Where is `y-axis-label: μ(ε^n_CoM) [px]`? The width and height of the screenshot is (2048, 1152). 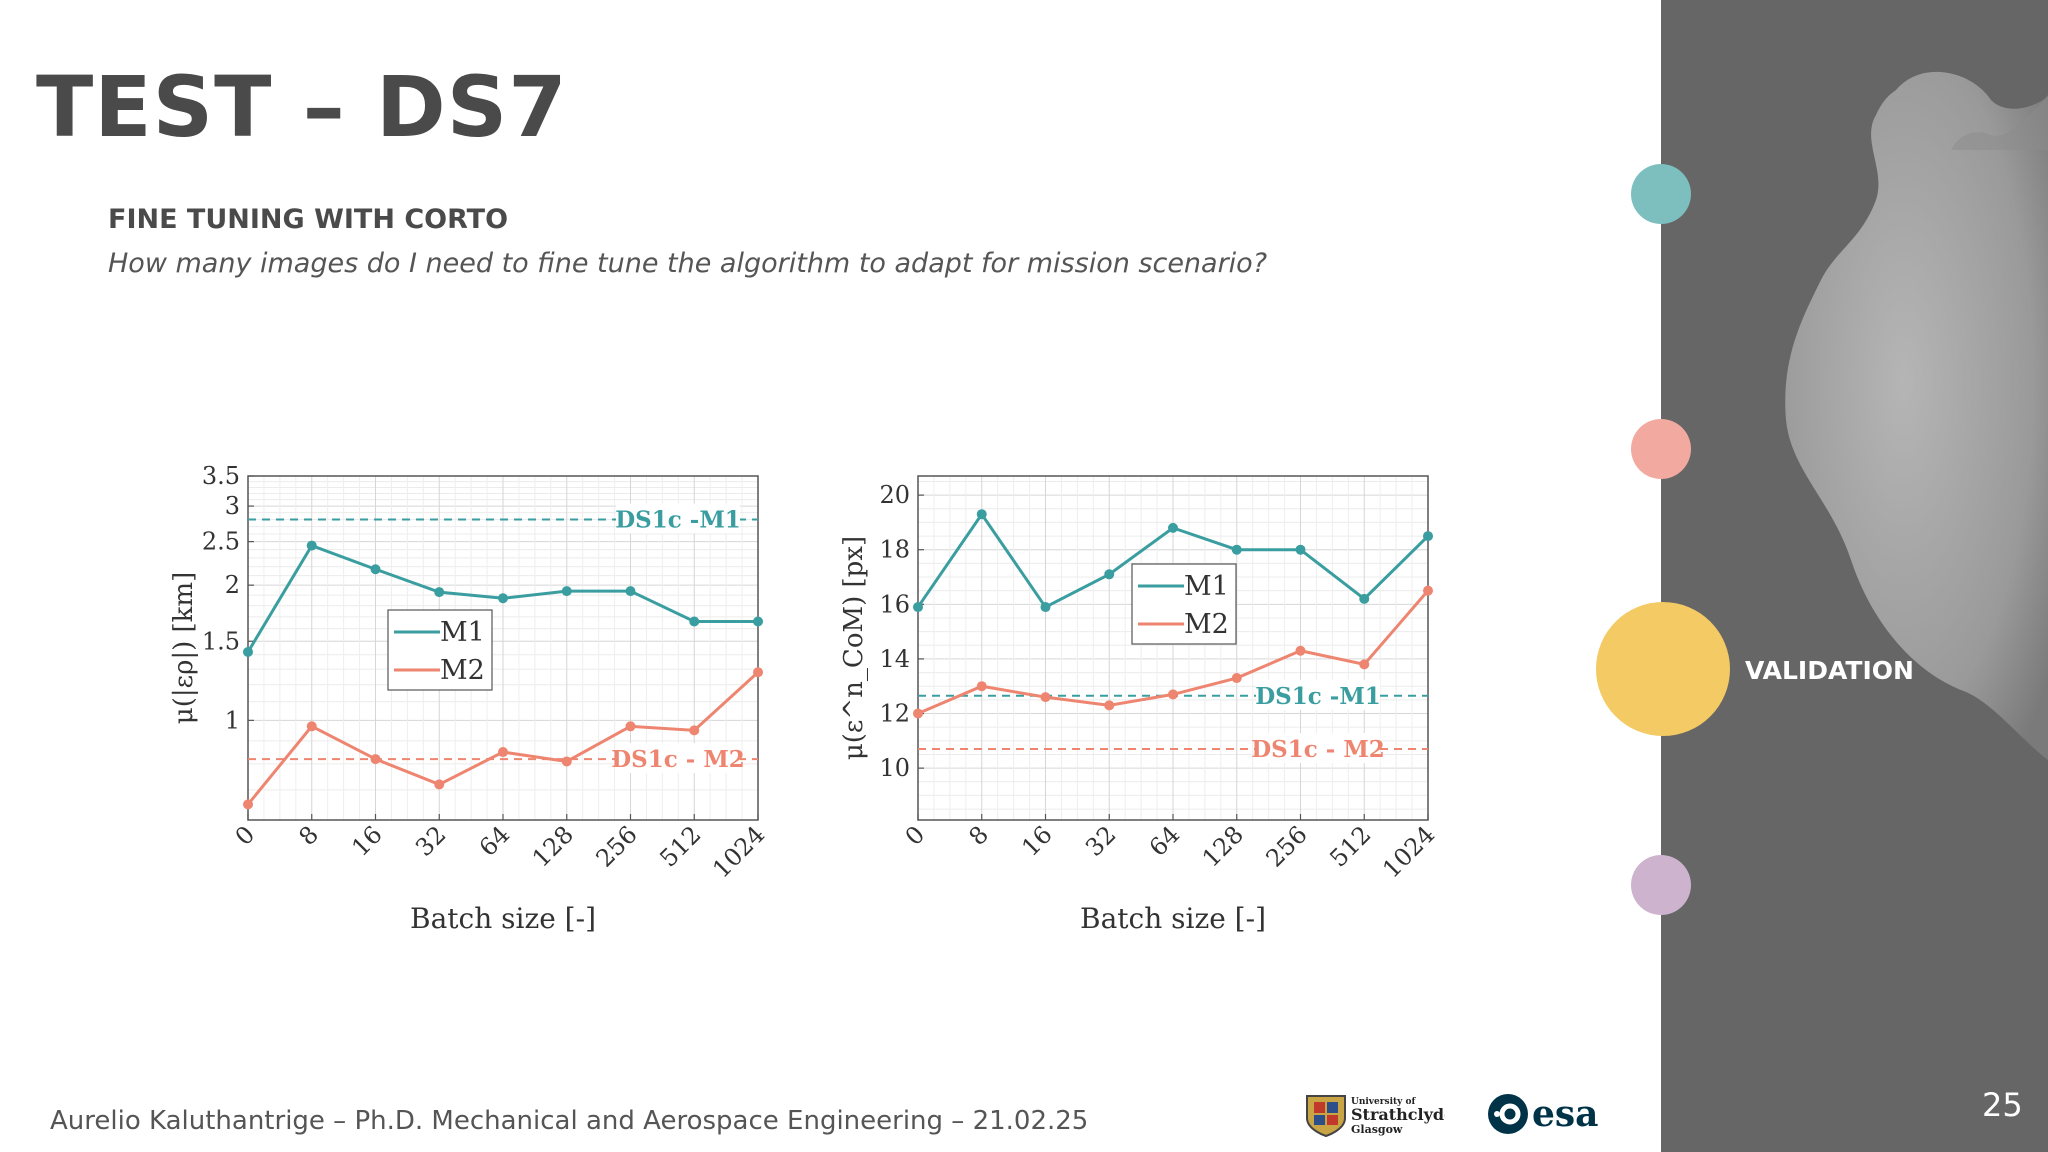 y-axis-label: μ(ε^n_CoM) [px] is located at coordinates (854, 648).